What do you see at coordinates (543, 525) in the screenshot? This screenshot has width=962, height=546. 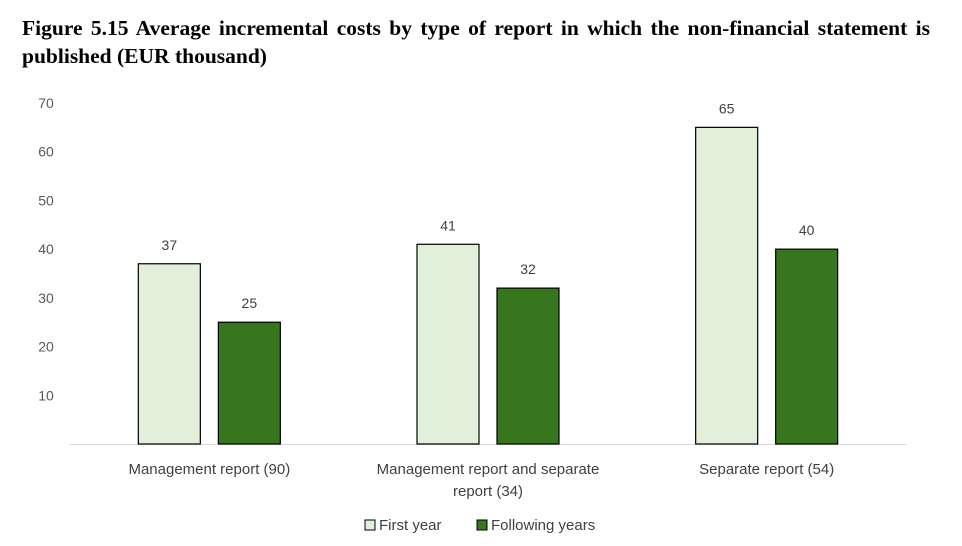 I see `legend-label: Following years` at bounding box center [543, 525].